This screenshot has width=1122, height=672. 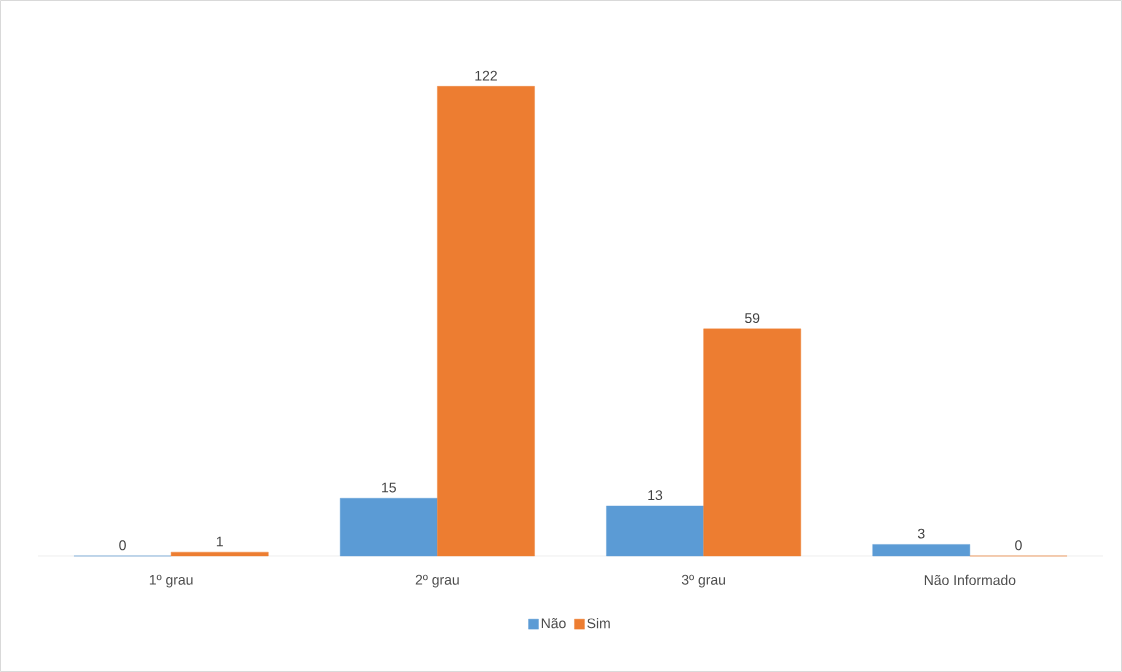 What do you see at coordinates (970, 580) in the screenshot?
I see `x-tick-label: Não Informado` at bounding box center [970, 580].